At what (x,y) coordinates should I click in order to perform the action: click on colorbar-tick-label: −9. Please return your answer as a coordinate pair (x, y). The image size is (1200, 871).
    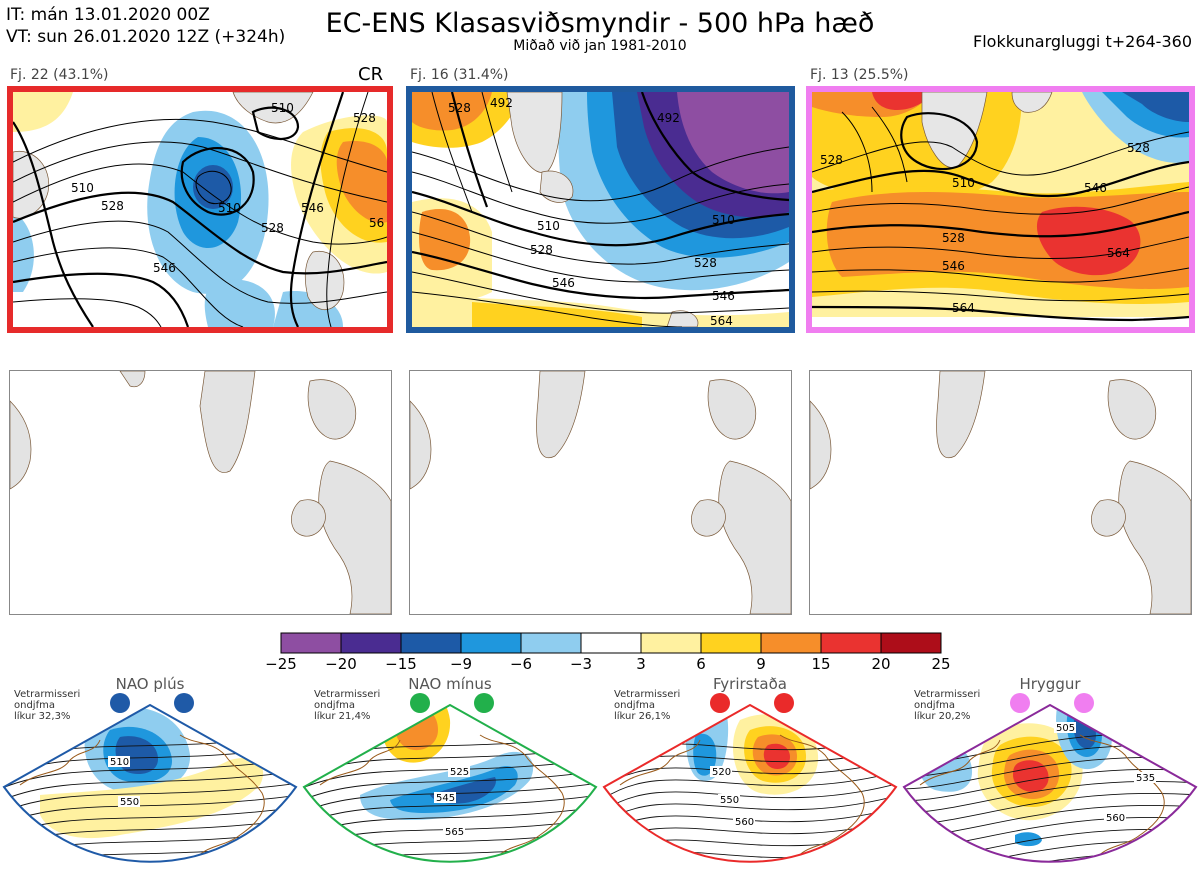
    Looking at the image, I should click on (461, 664).